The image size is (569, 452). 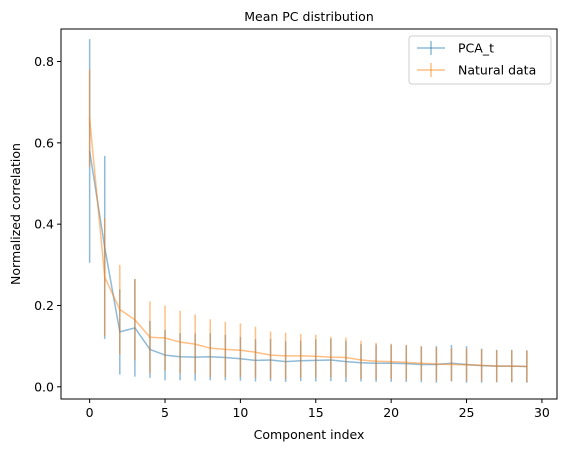 I want to click on y-tick-label: 0.4, so click(x=44, y=224).